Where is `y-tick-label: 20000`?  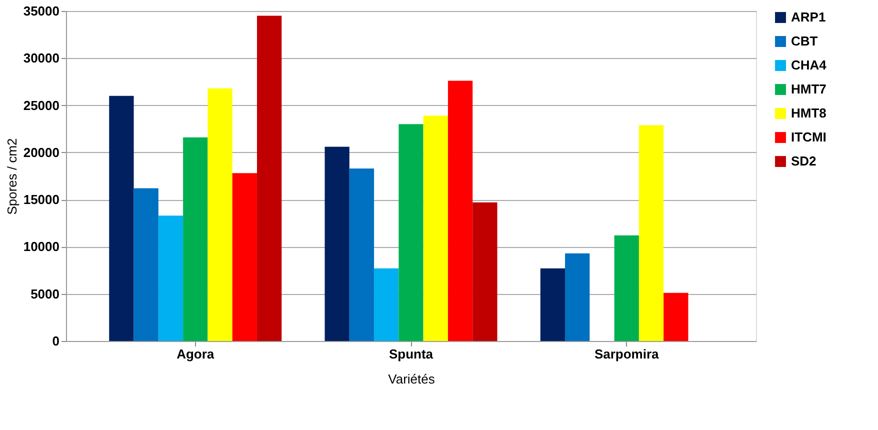
y-tick-label: 20000 is located at coordinates (41, 152).